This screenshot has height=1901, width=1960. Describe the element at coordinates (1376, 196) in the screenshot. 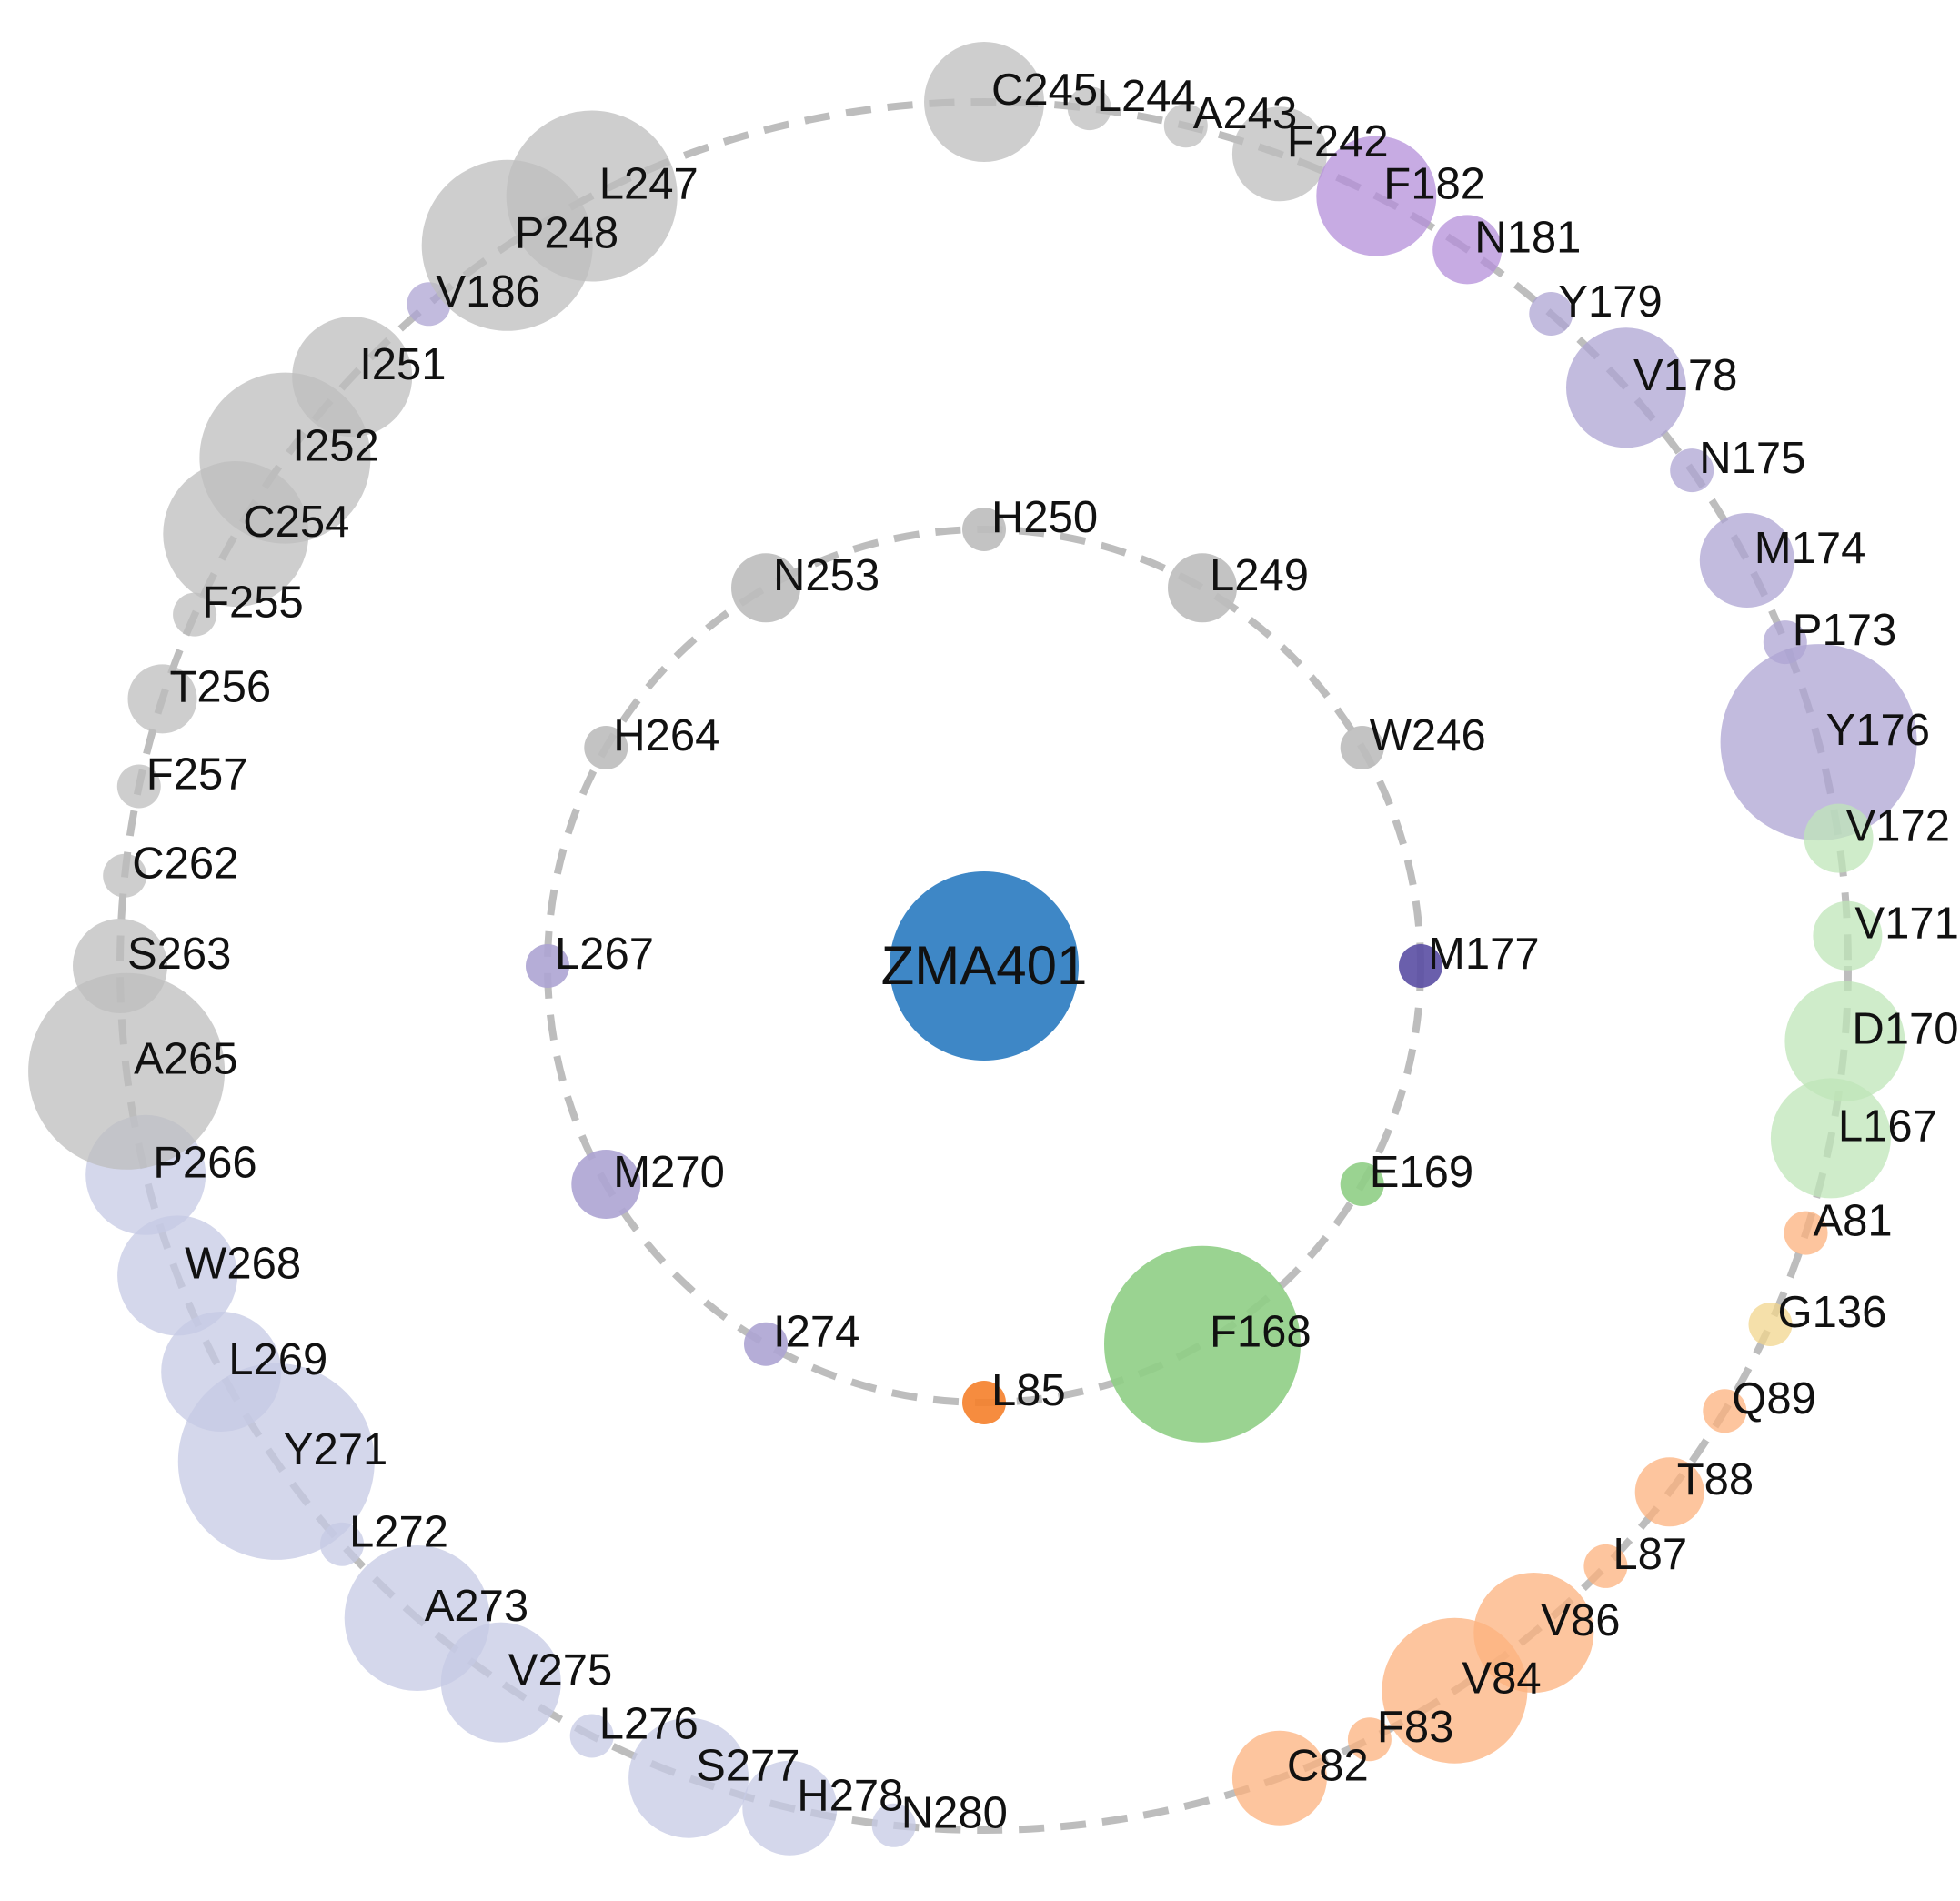

I see `residue-node-f182` at that location.